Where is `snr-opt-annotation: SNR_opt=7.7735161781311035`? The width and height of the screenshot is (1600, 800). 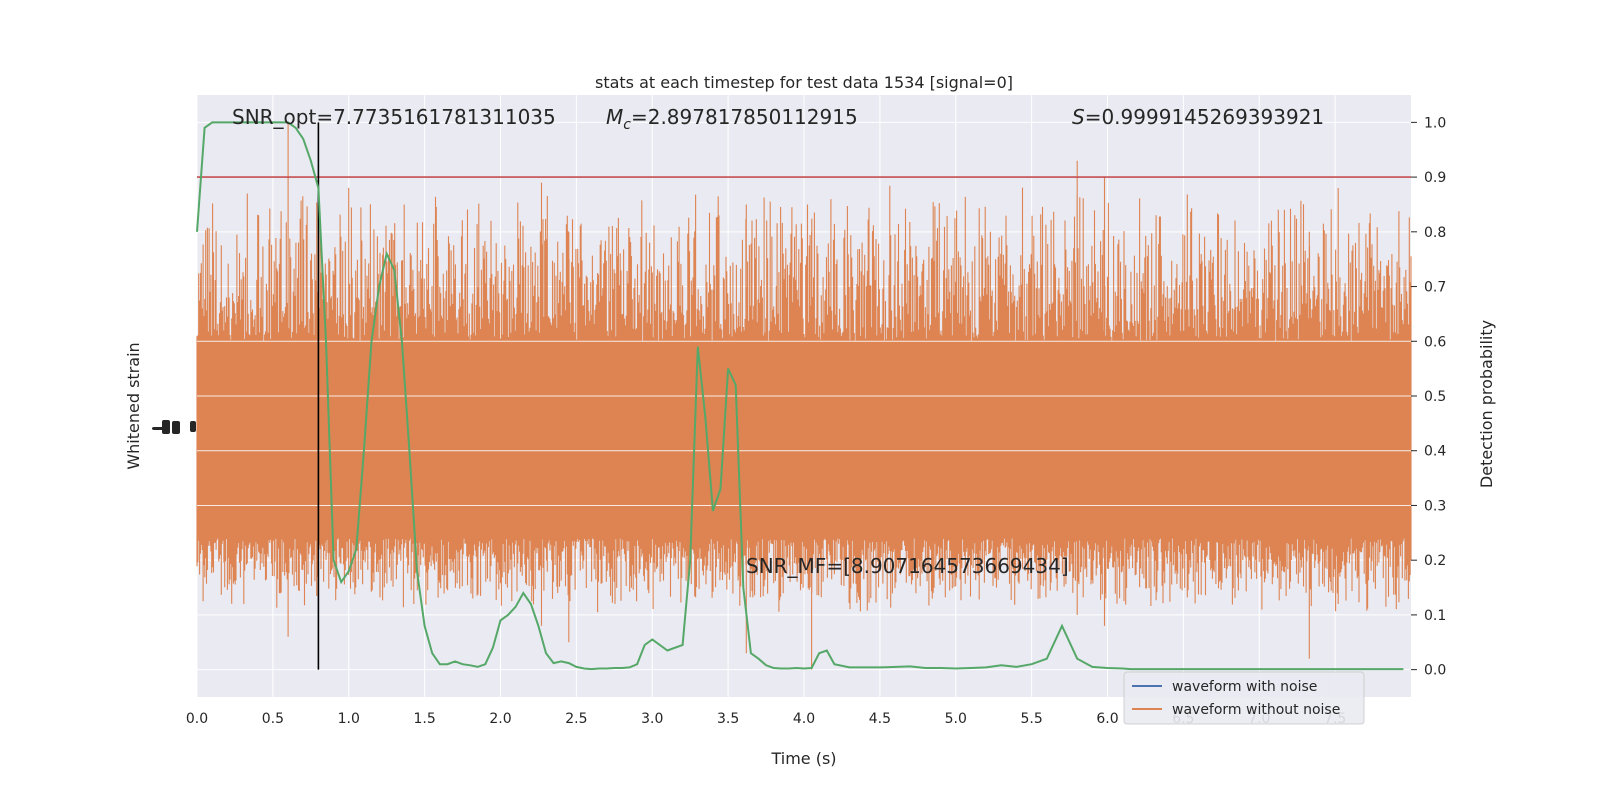
snr-opt-annotation: SNR_opt=7.7735161781311035 is located at coordinates (394, 117).